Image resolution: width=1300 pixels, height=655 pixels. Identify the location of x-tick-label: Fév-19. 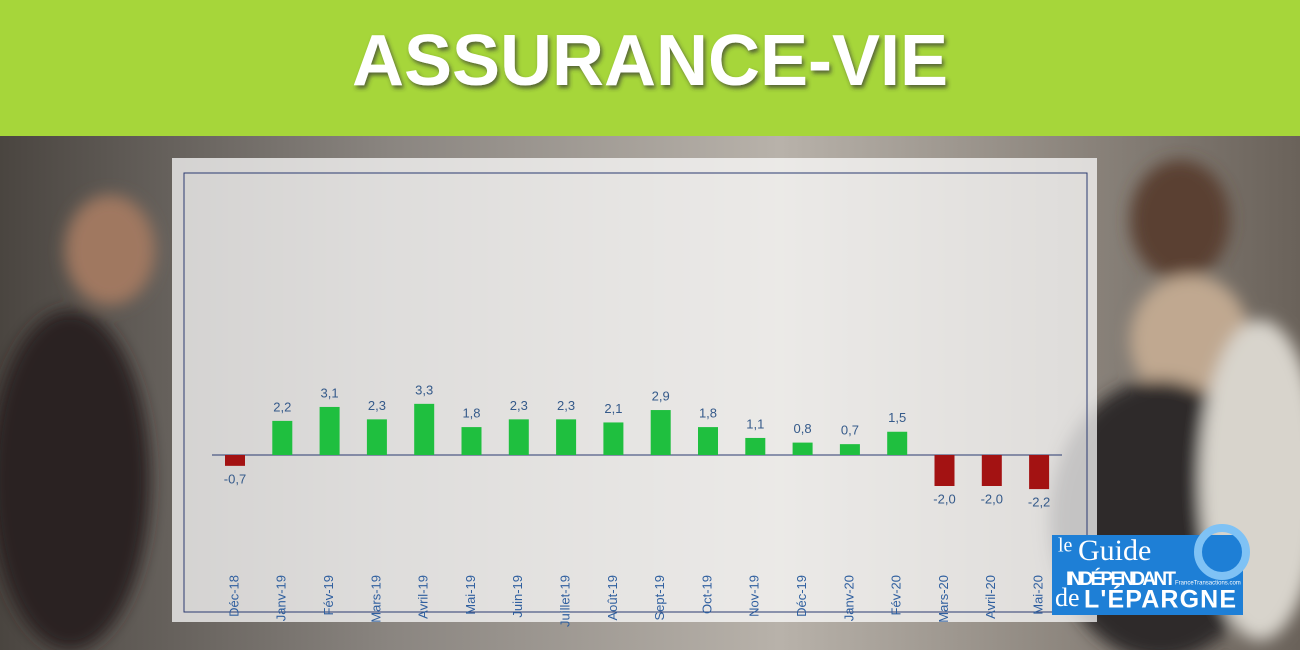
(328, 595).